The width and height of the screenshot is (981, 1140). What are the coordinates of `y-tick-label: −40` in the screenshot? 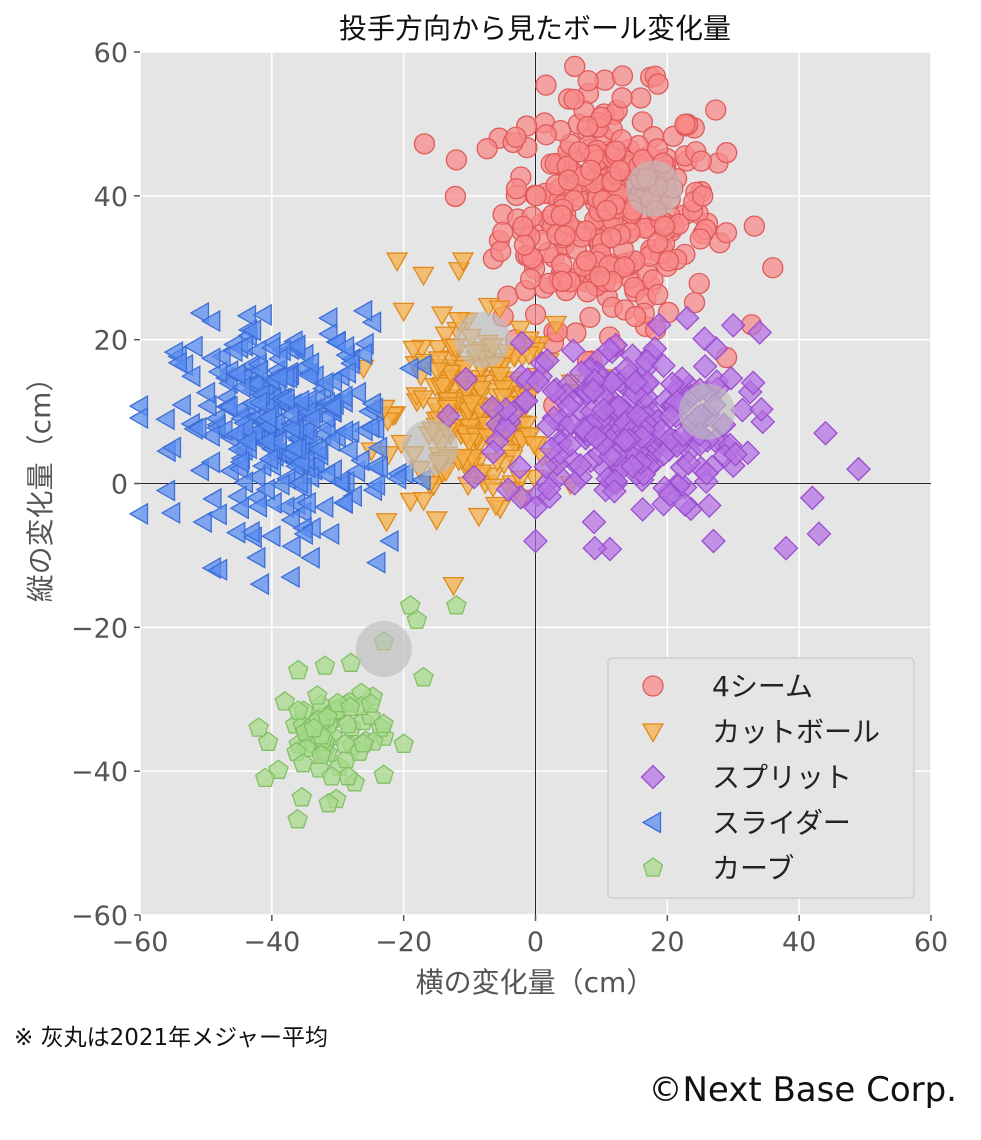 It's located at (99, 772).